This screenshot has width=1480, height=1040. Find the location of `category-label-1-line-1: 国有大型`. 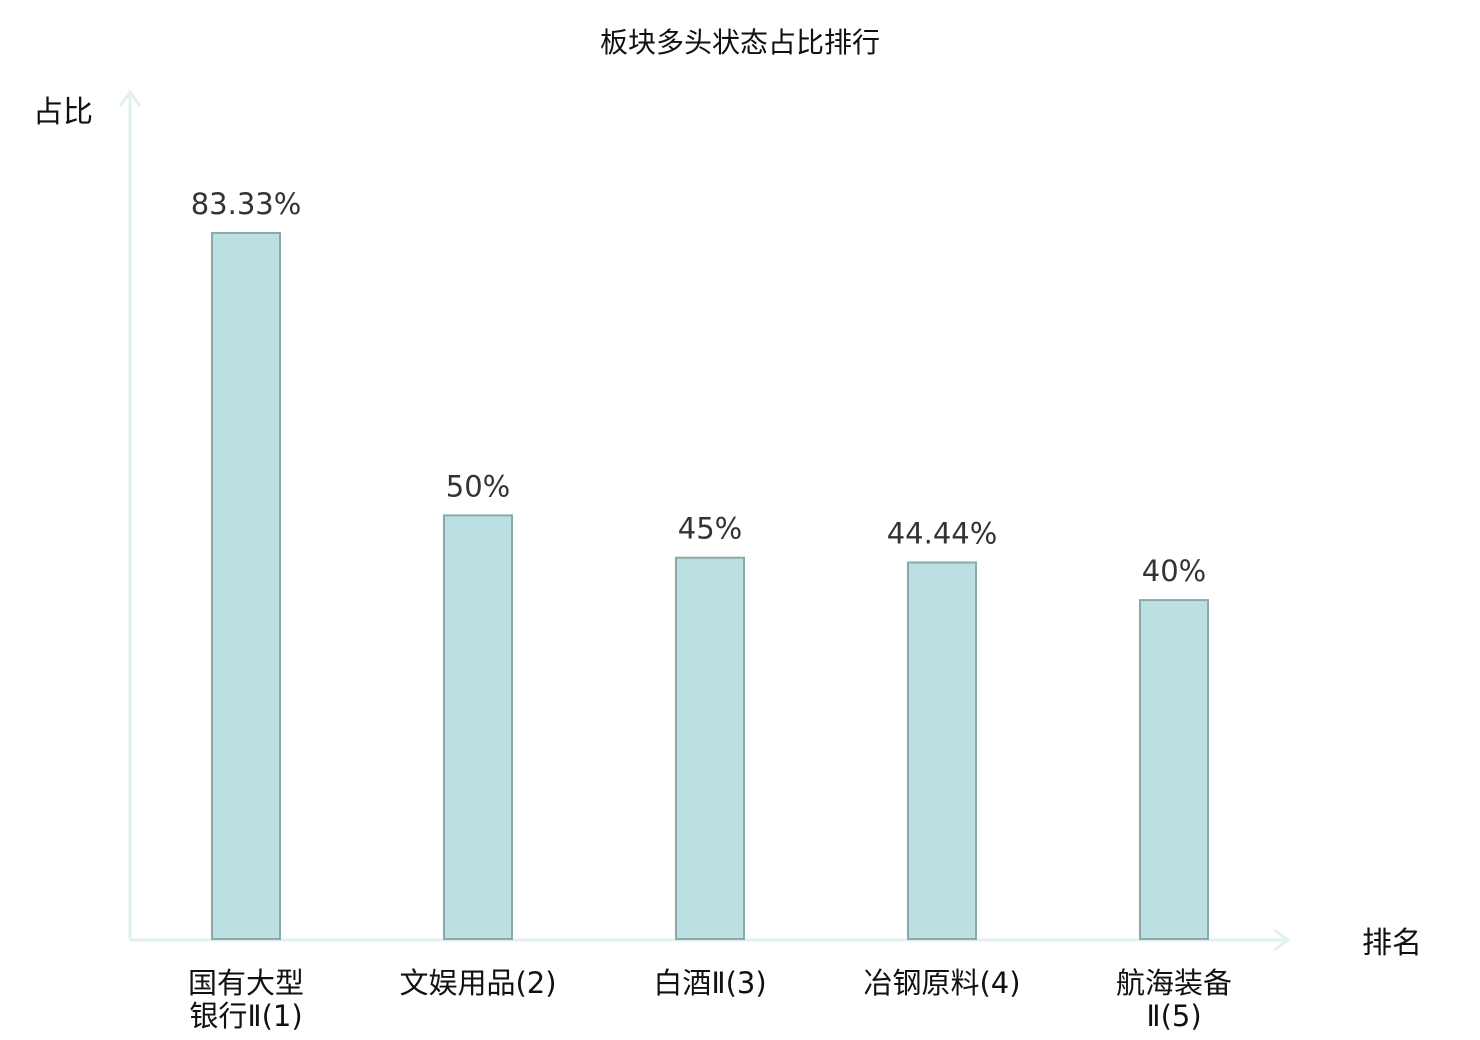

category-label-1-line-1: 国有大型 is located at coordinates (246, 983).